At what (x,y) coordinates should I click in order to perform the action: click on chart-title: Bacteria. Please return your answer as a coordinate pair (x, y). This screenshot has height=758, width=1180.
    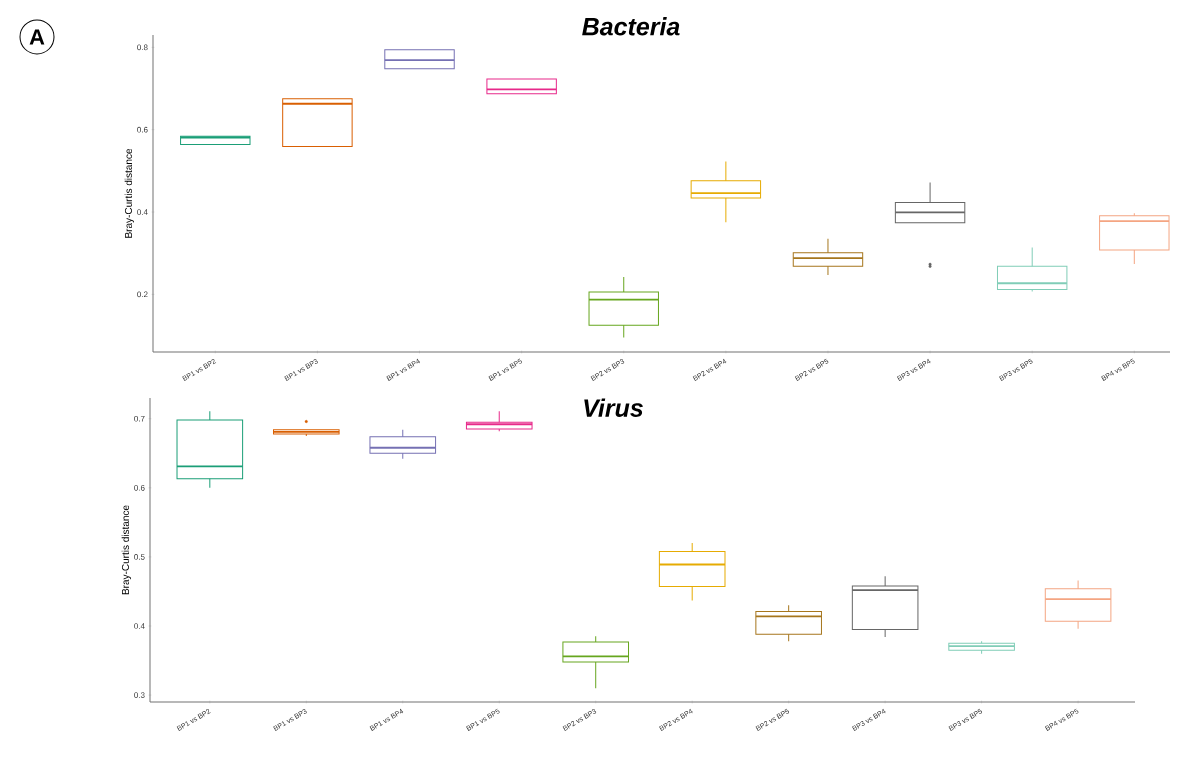
    Looking at the image, I should click on (631, 26).